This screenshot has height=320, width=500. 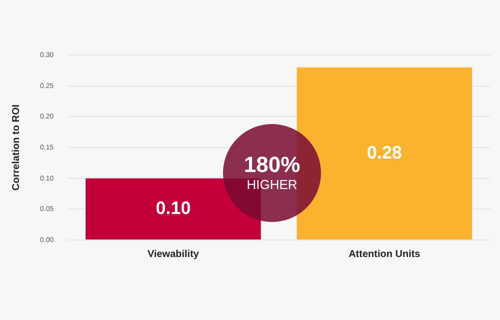 What do you see at coordinates (272, 185) in the screenshot?
I see `annotation: HIGHER` at bounding box center [272, 185].